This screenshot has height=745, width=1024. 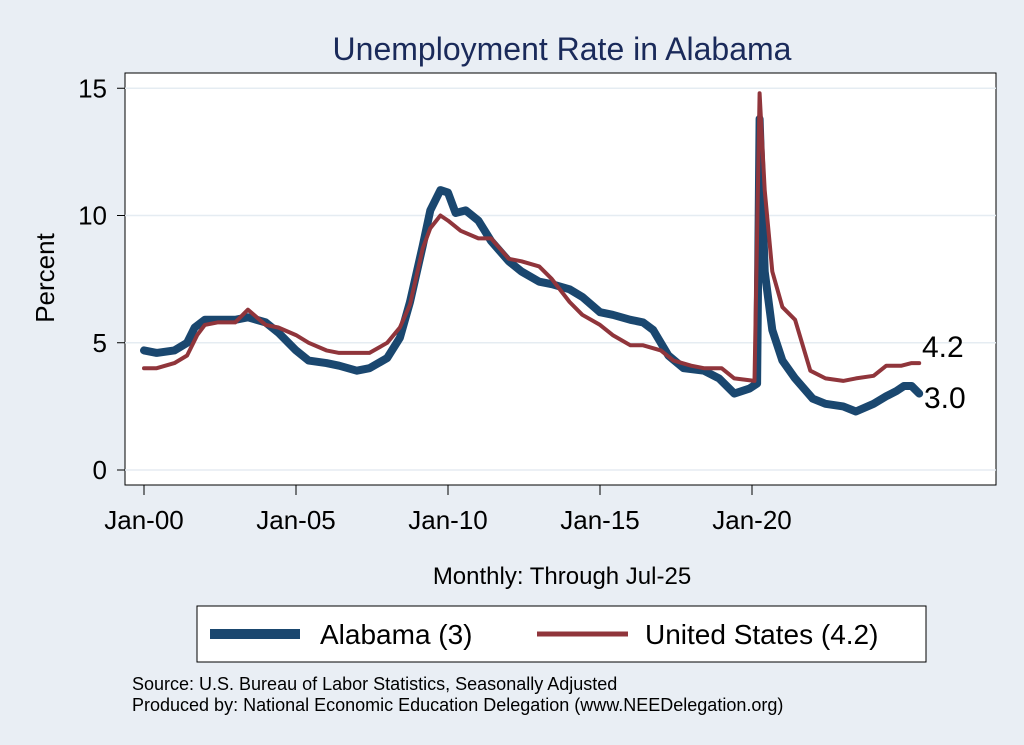 What do you see at coordinates (562, 49) in the screenshot?
I see `chart-title: Unemployment Rate in Alabama` at bounding box center [562, 49].